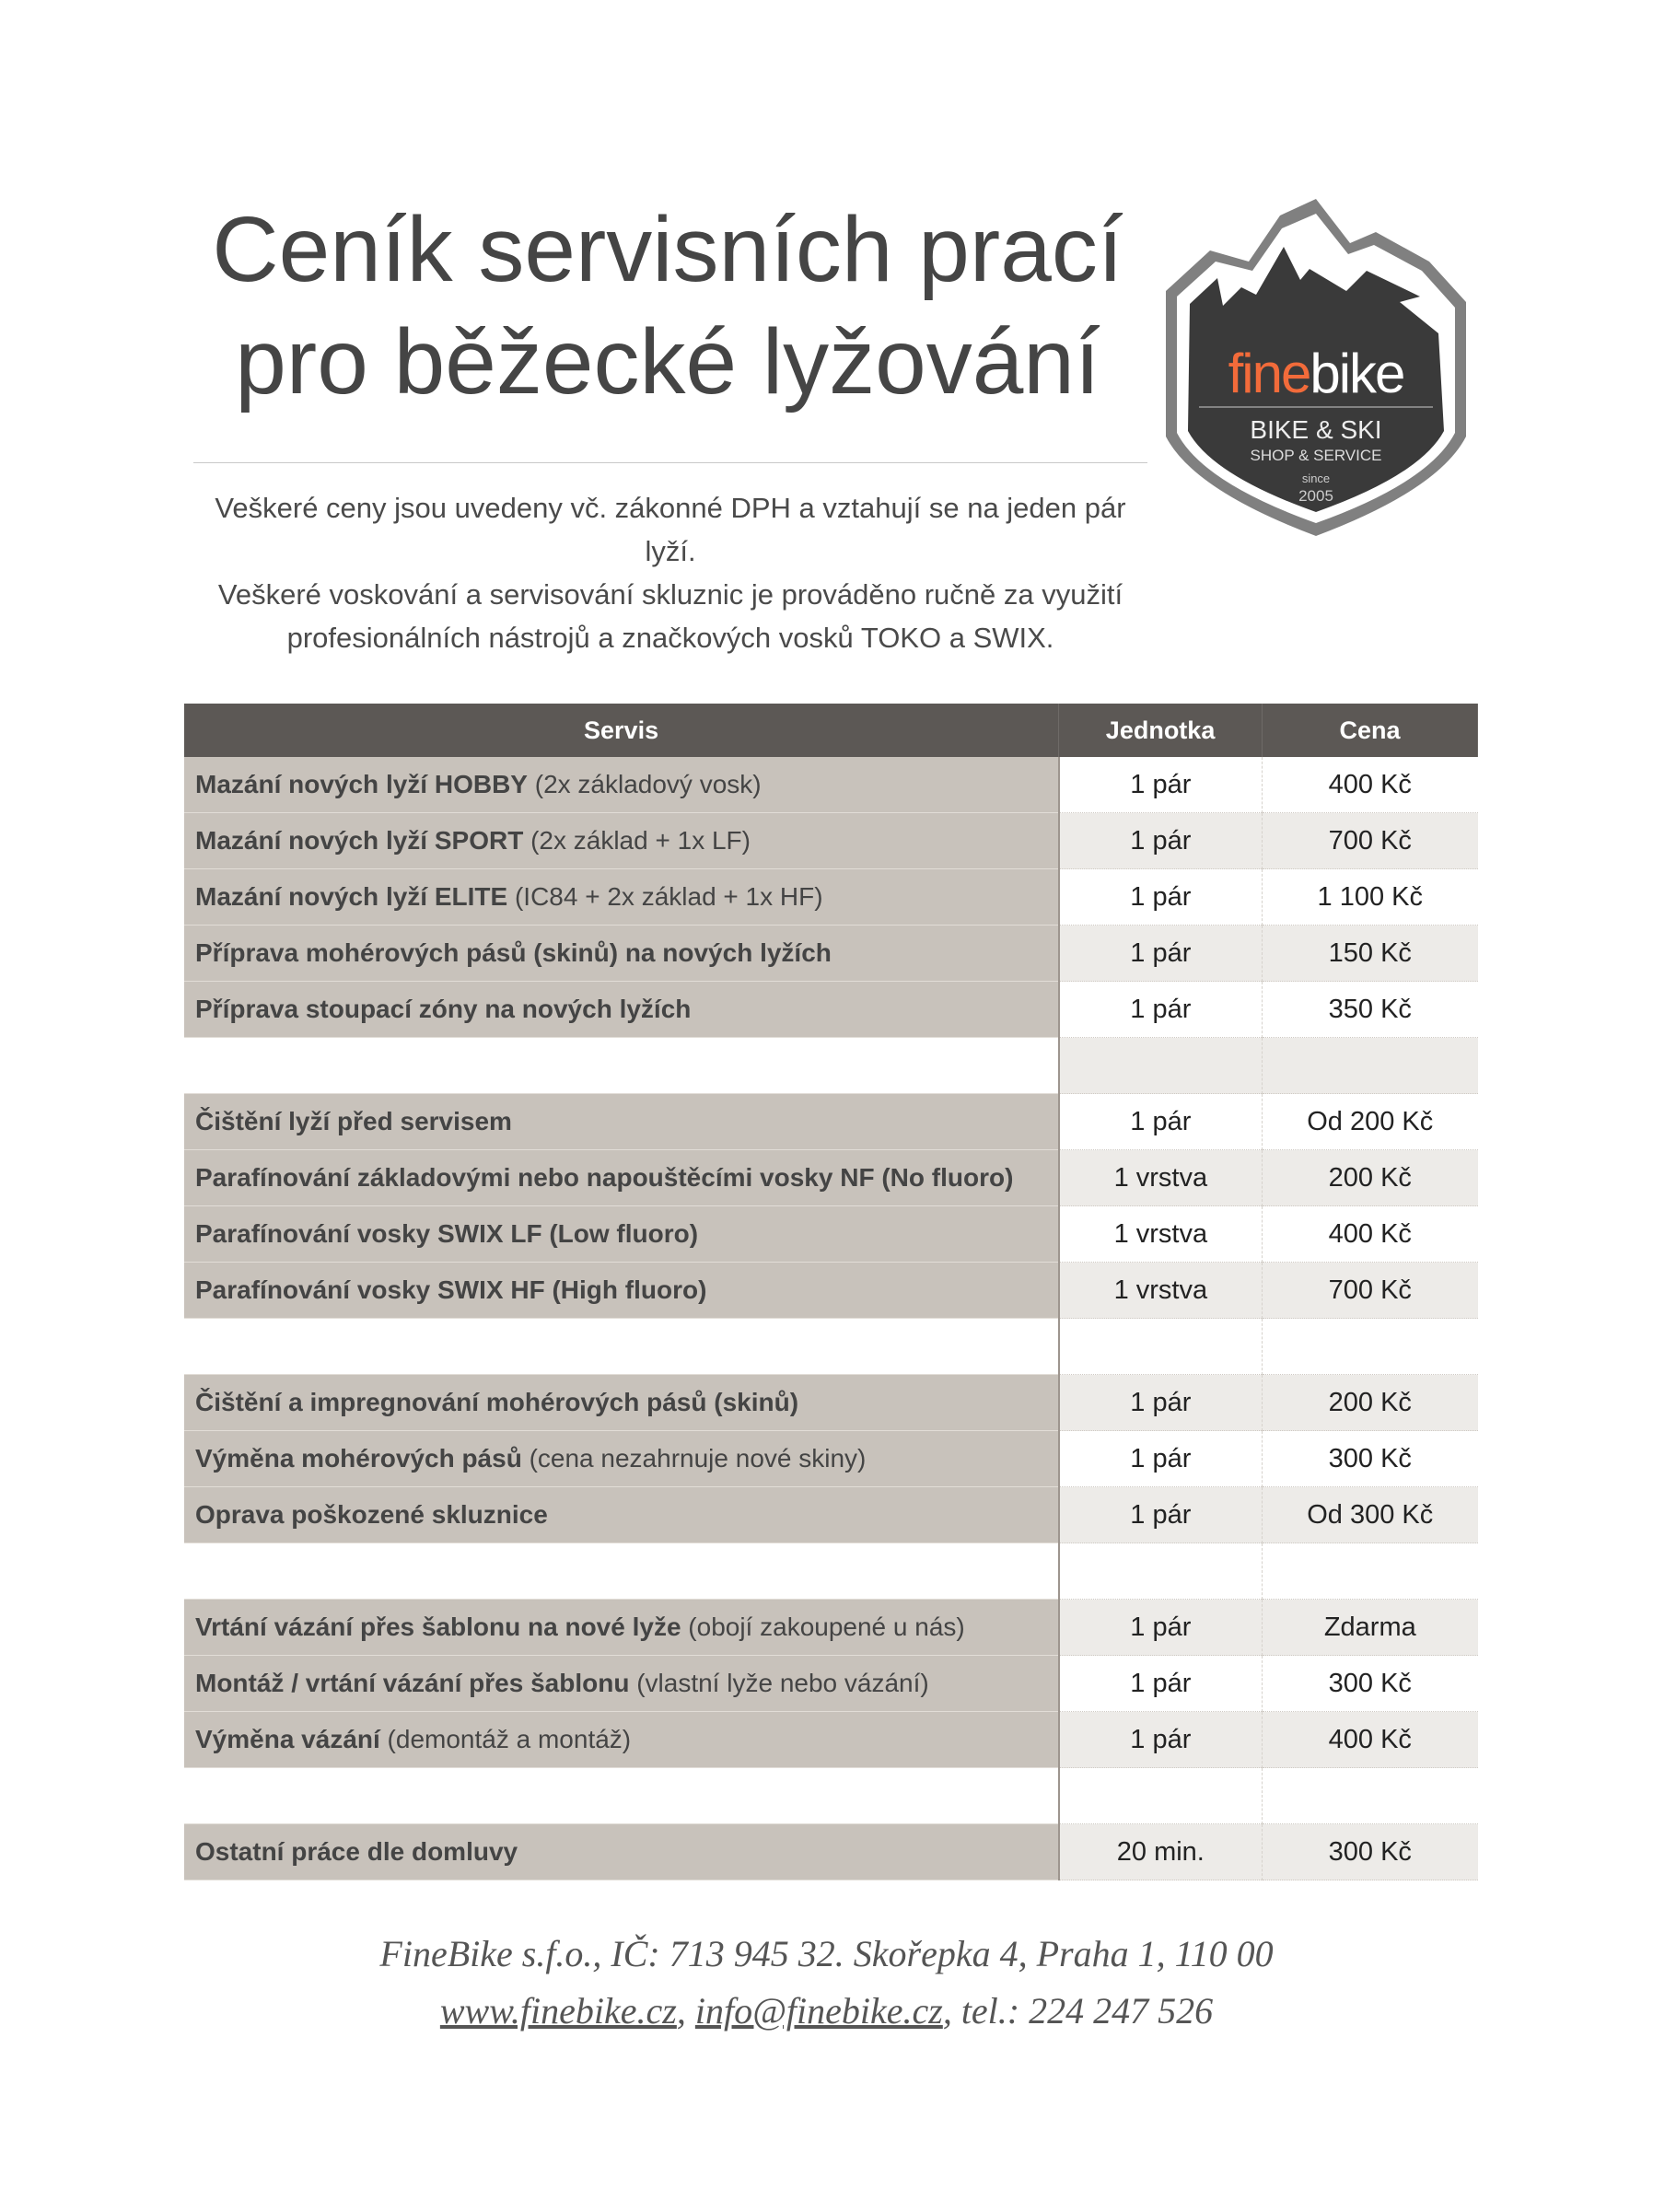  Describe the element at coordinates (1370, 1290) in the screenshot. I see `price-cell: 700 Kč` at that location.